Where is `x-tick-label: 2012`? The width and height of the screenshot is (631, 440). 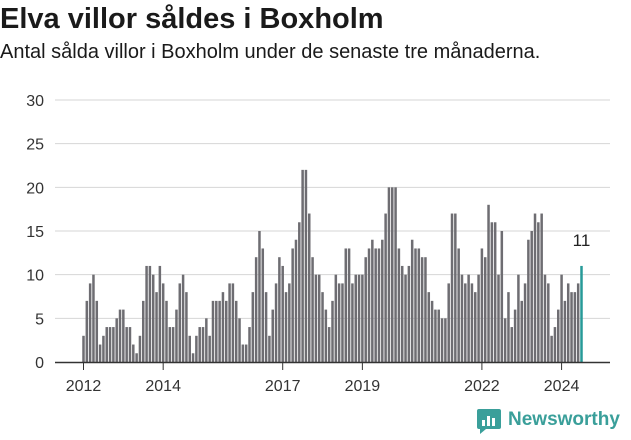
x-tick-label: 2012 is located at coordinates (84, 386).